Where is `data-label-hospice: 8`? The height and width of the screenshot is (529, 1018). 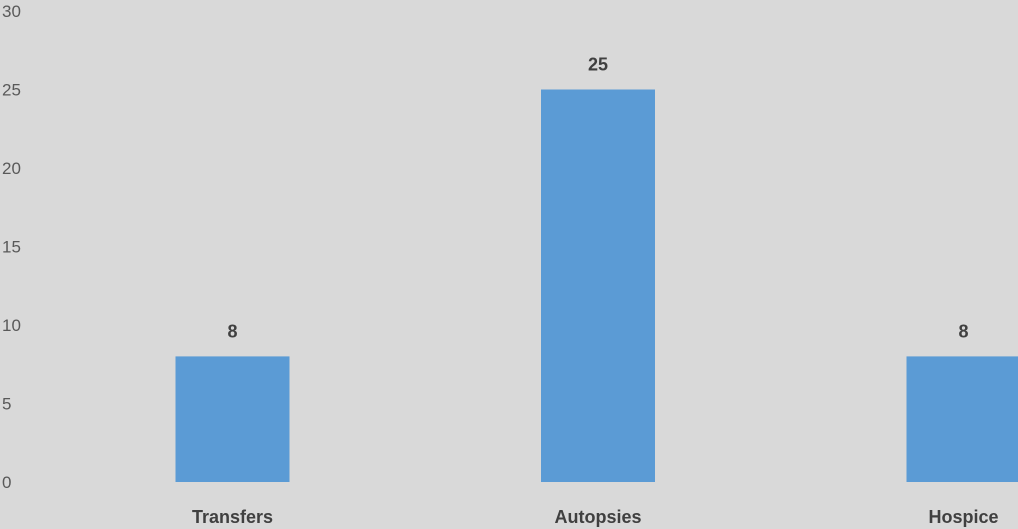
data-label-hospice: 8 is located at coordinates (963, 331).